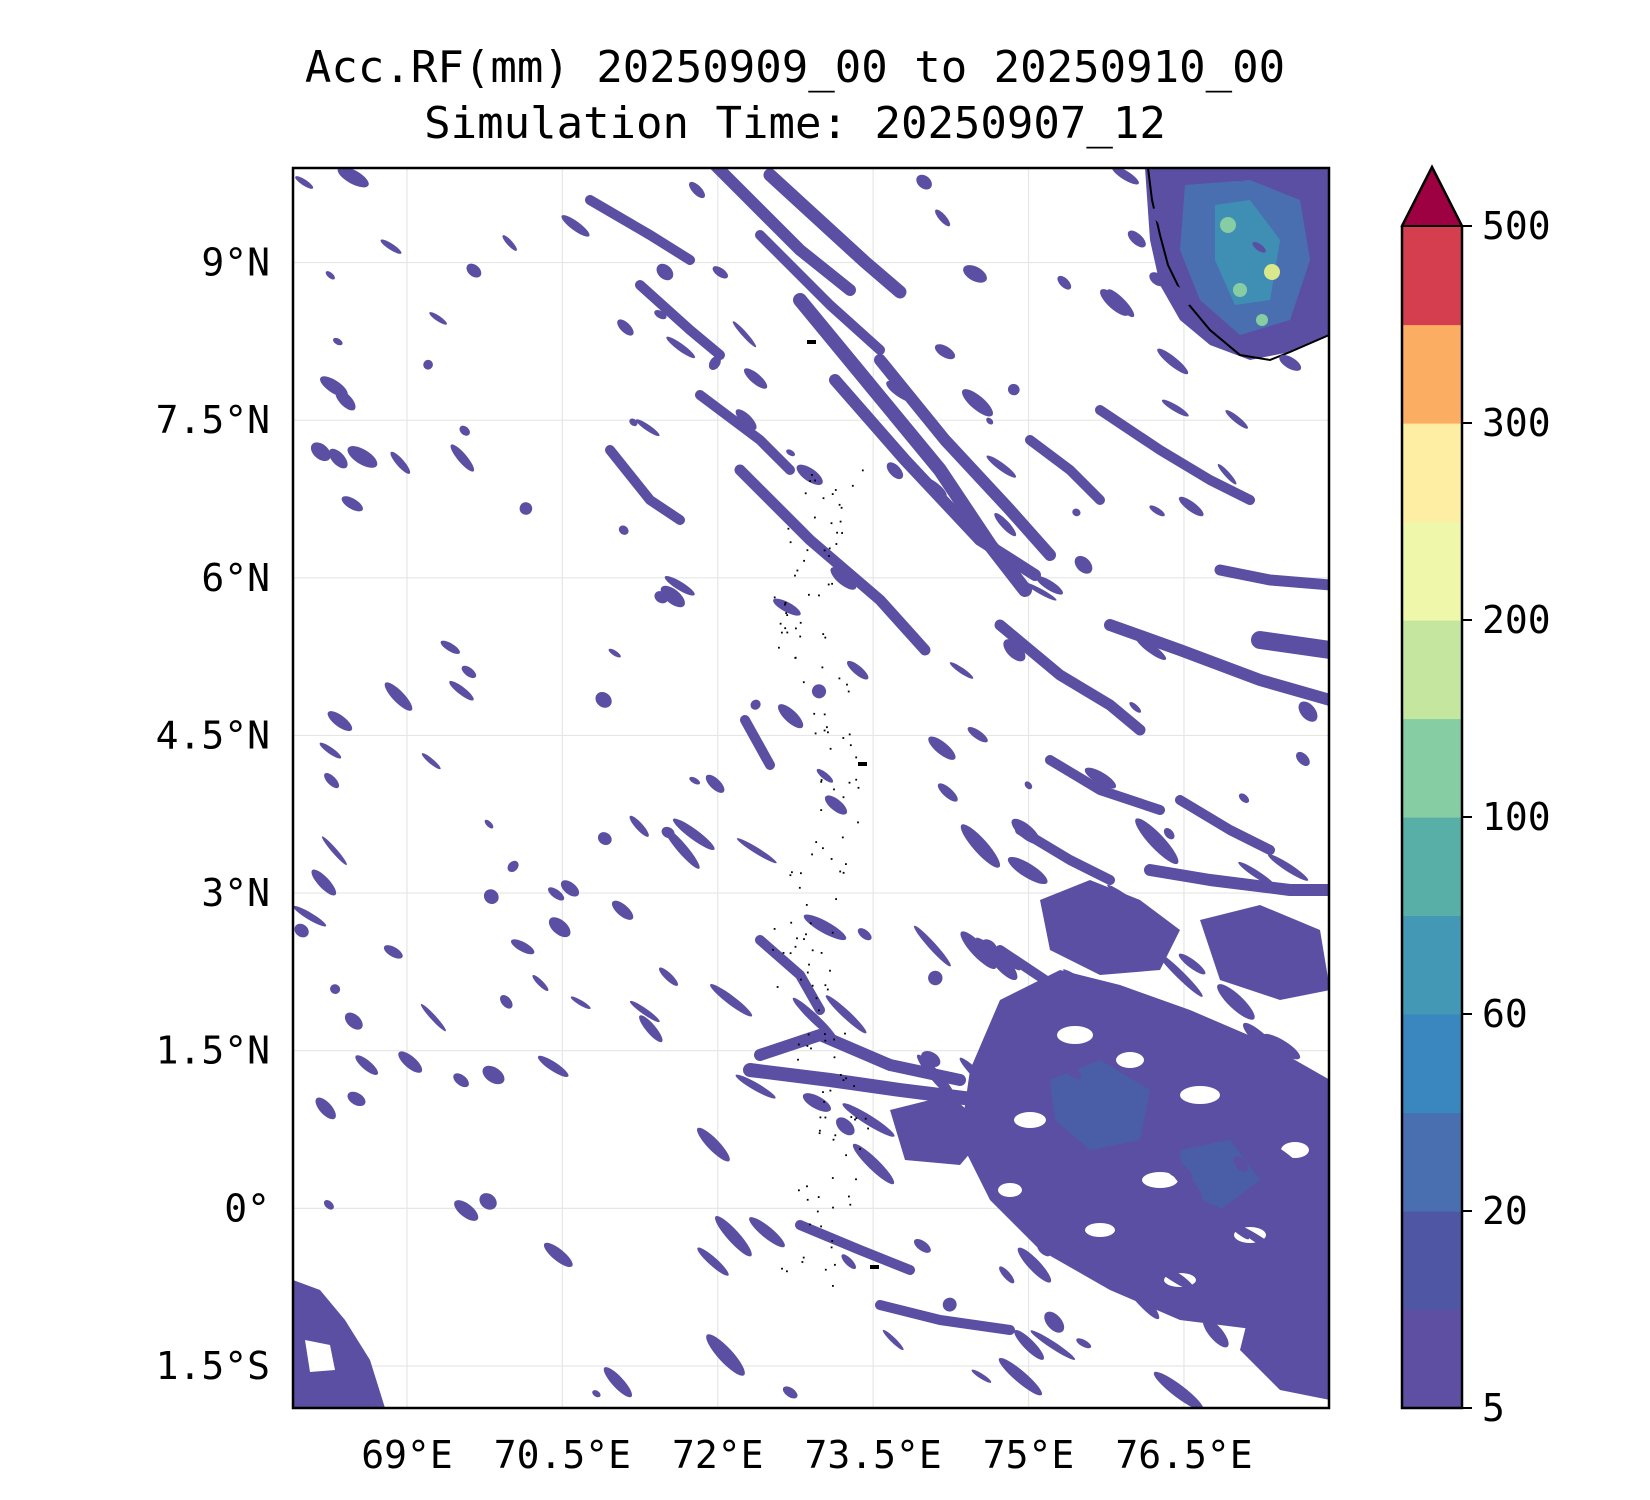 The width and height of the screenshot is (1650, 1500). What do you see at coordinates (1109, 1140) in the screenshot?
I see `rain-cluster-southeast` at bounding box center [1109, 1140].